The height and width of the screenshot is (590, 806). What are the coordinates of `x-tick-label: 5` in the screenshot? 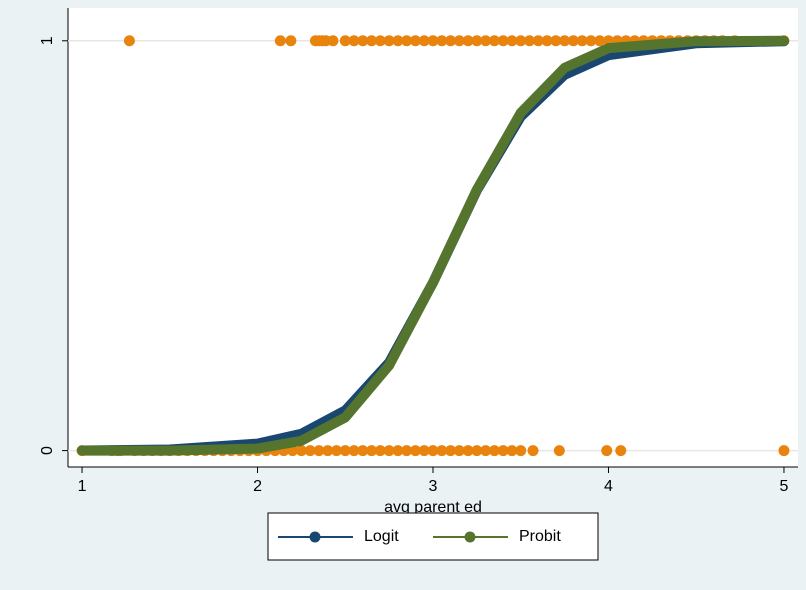 It's located at (784, 486).